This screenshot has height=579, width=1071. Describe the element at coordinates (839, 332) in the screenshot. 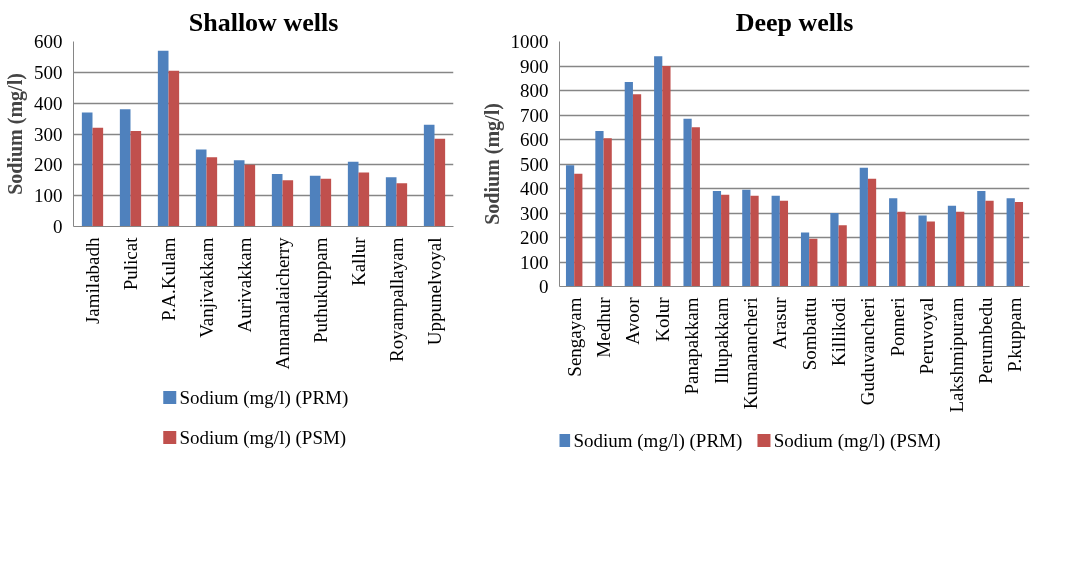

I see `x-tick-label: Killikodi` at that location.